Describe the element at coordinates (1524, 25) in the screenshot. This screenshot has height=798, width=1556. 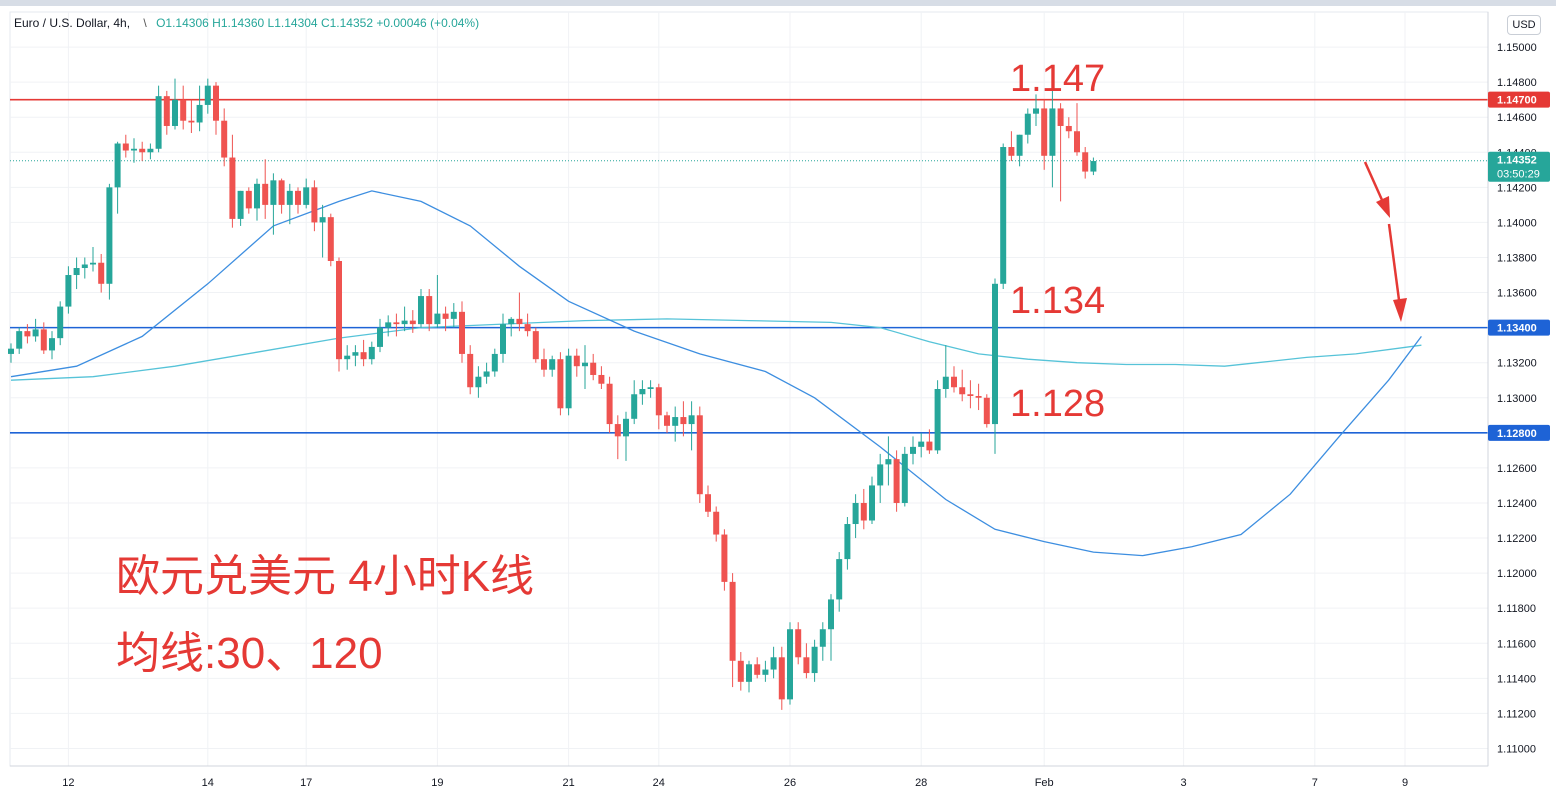
I see `currency-button: USD` at that location.